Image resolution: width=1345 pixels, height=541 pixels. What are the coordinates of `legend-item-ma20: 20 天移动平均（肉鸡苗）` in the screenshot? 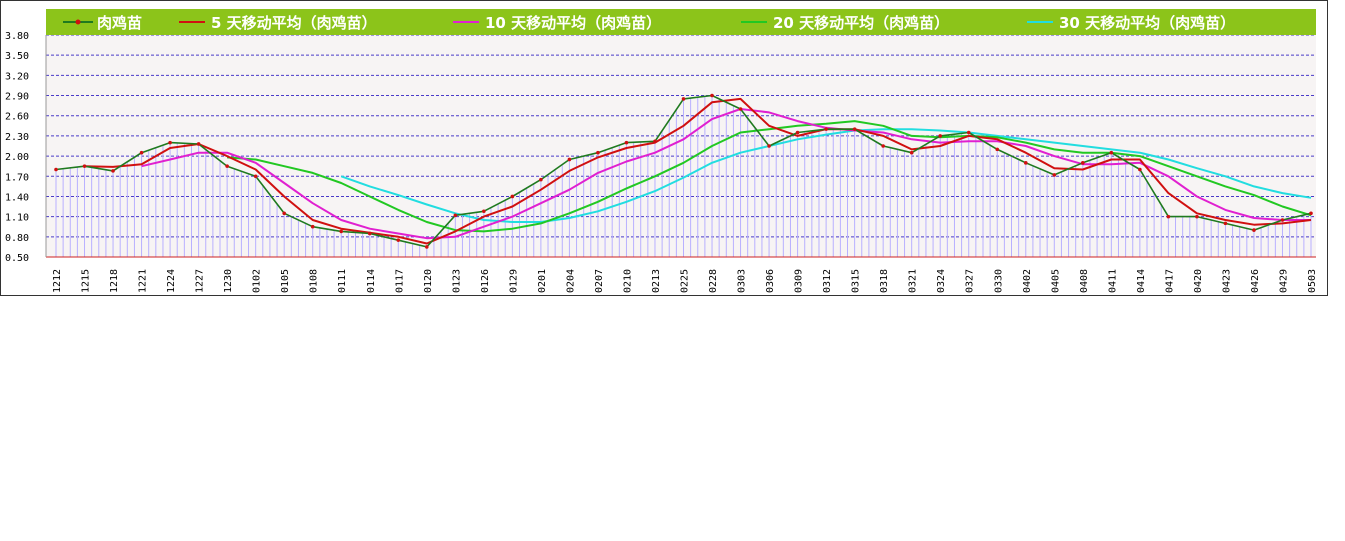 It's located at (845, 23).